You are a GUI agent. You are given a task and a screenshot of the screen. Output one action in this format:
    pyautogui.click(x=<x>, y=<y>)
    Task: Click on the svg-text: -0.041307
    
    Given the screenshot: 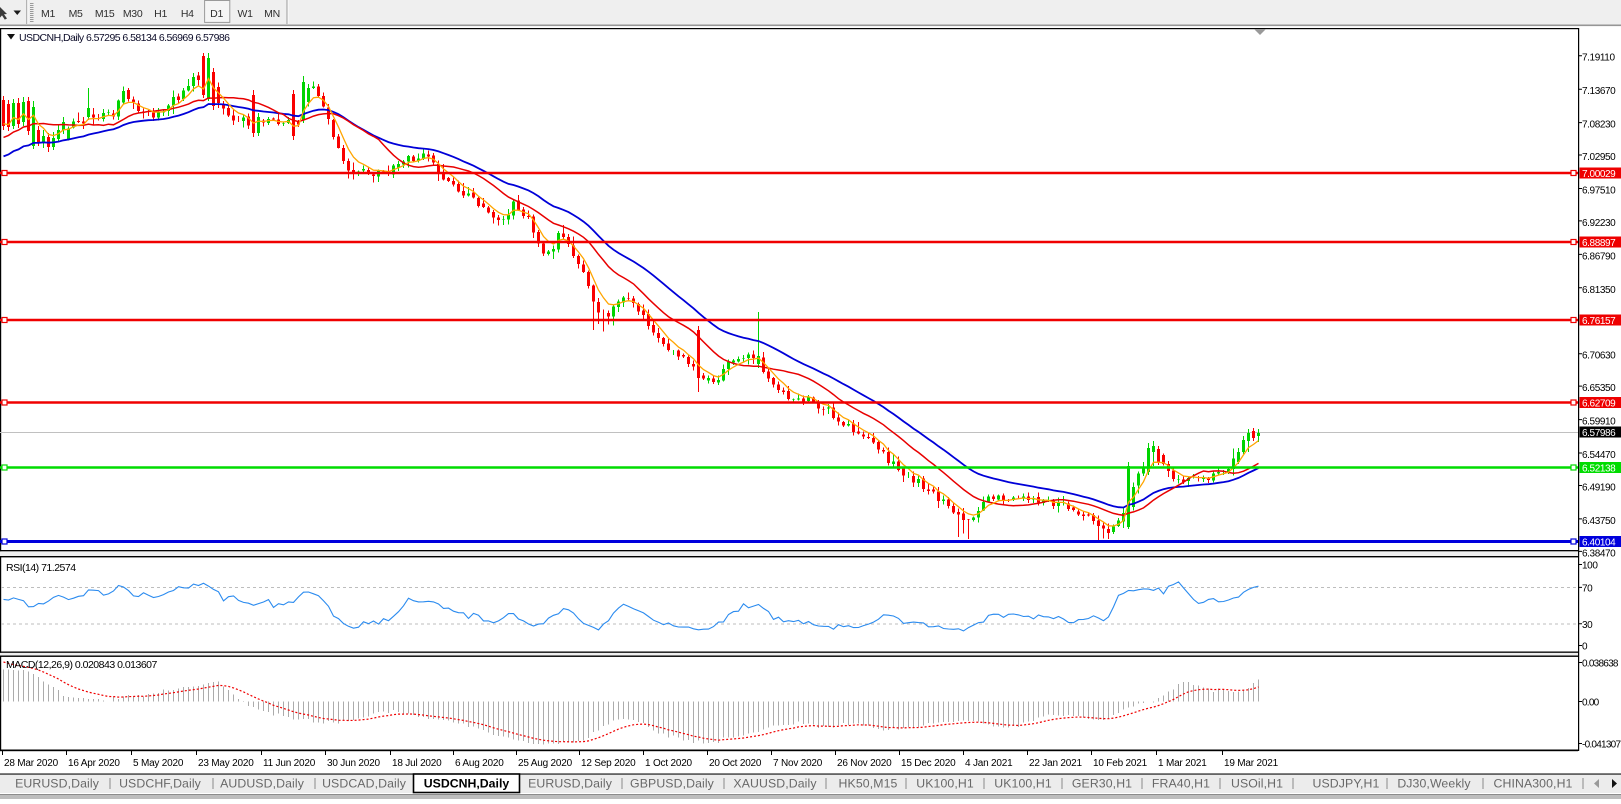 What is the action you would take?
    pyautogui.click(x=1601, y=745)
    